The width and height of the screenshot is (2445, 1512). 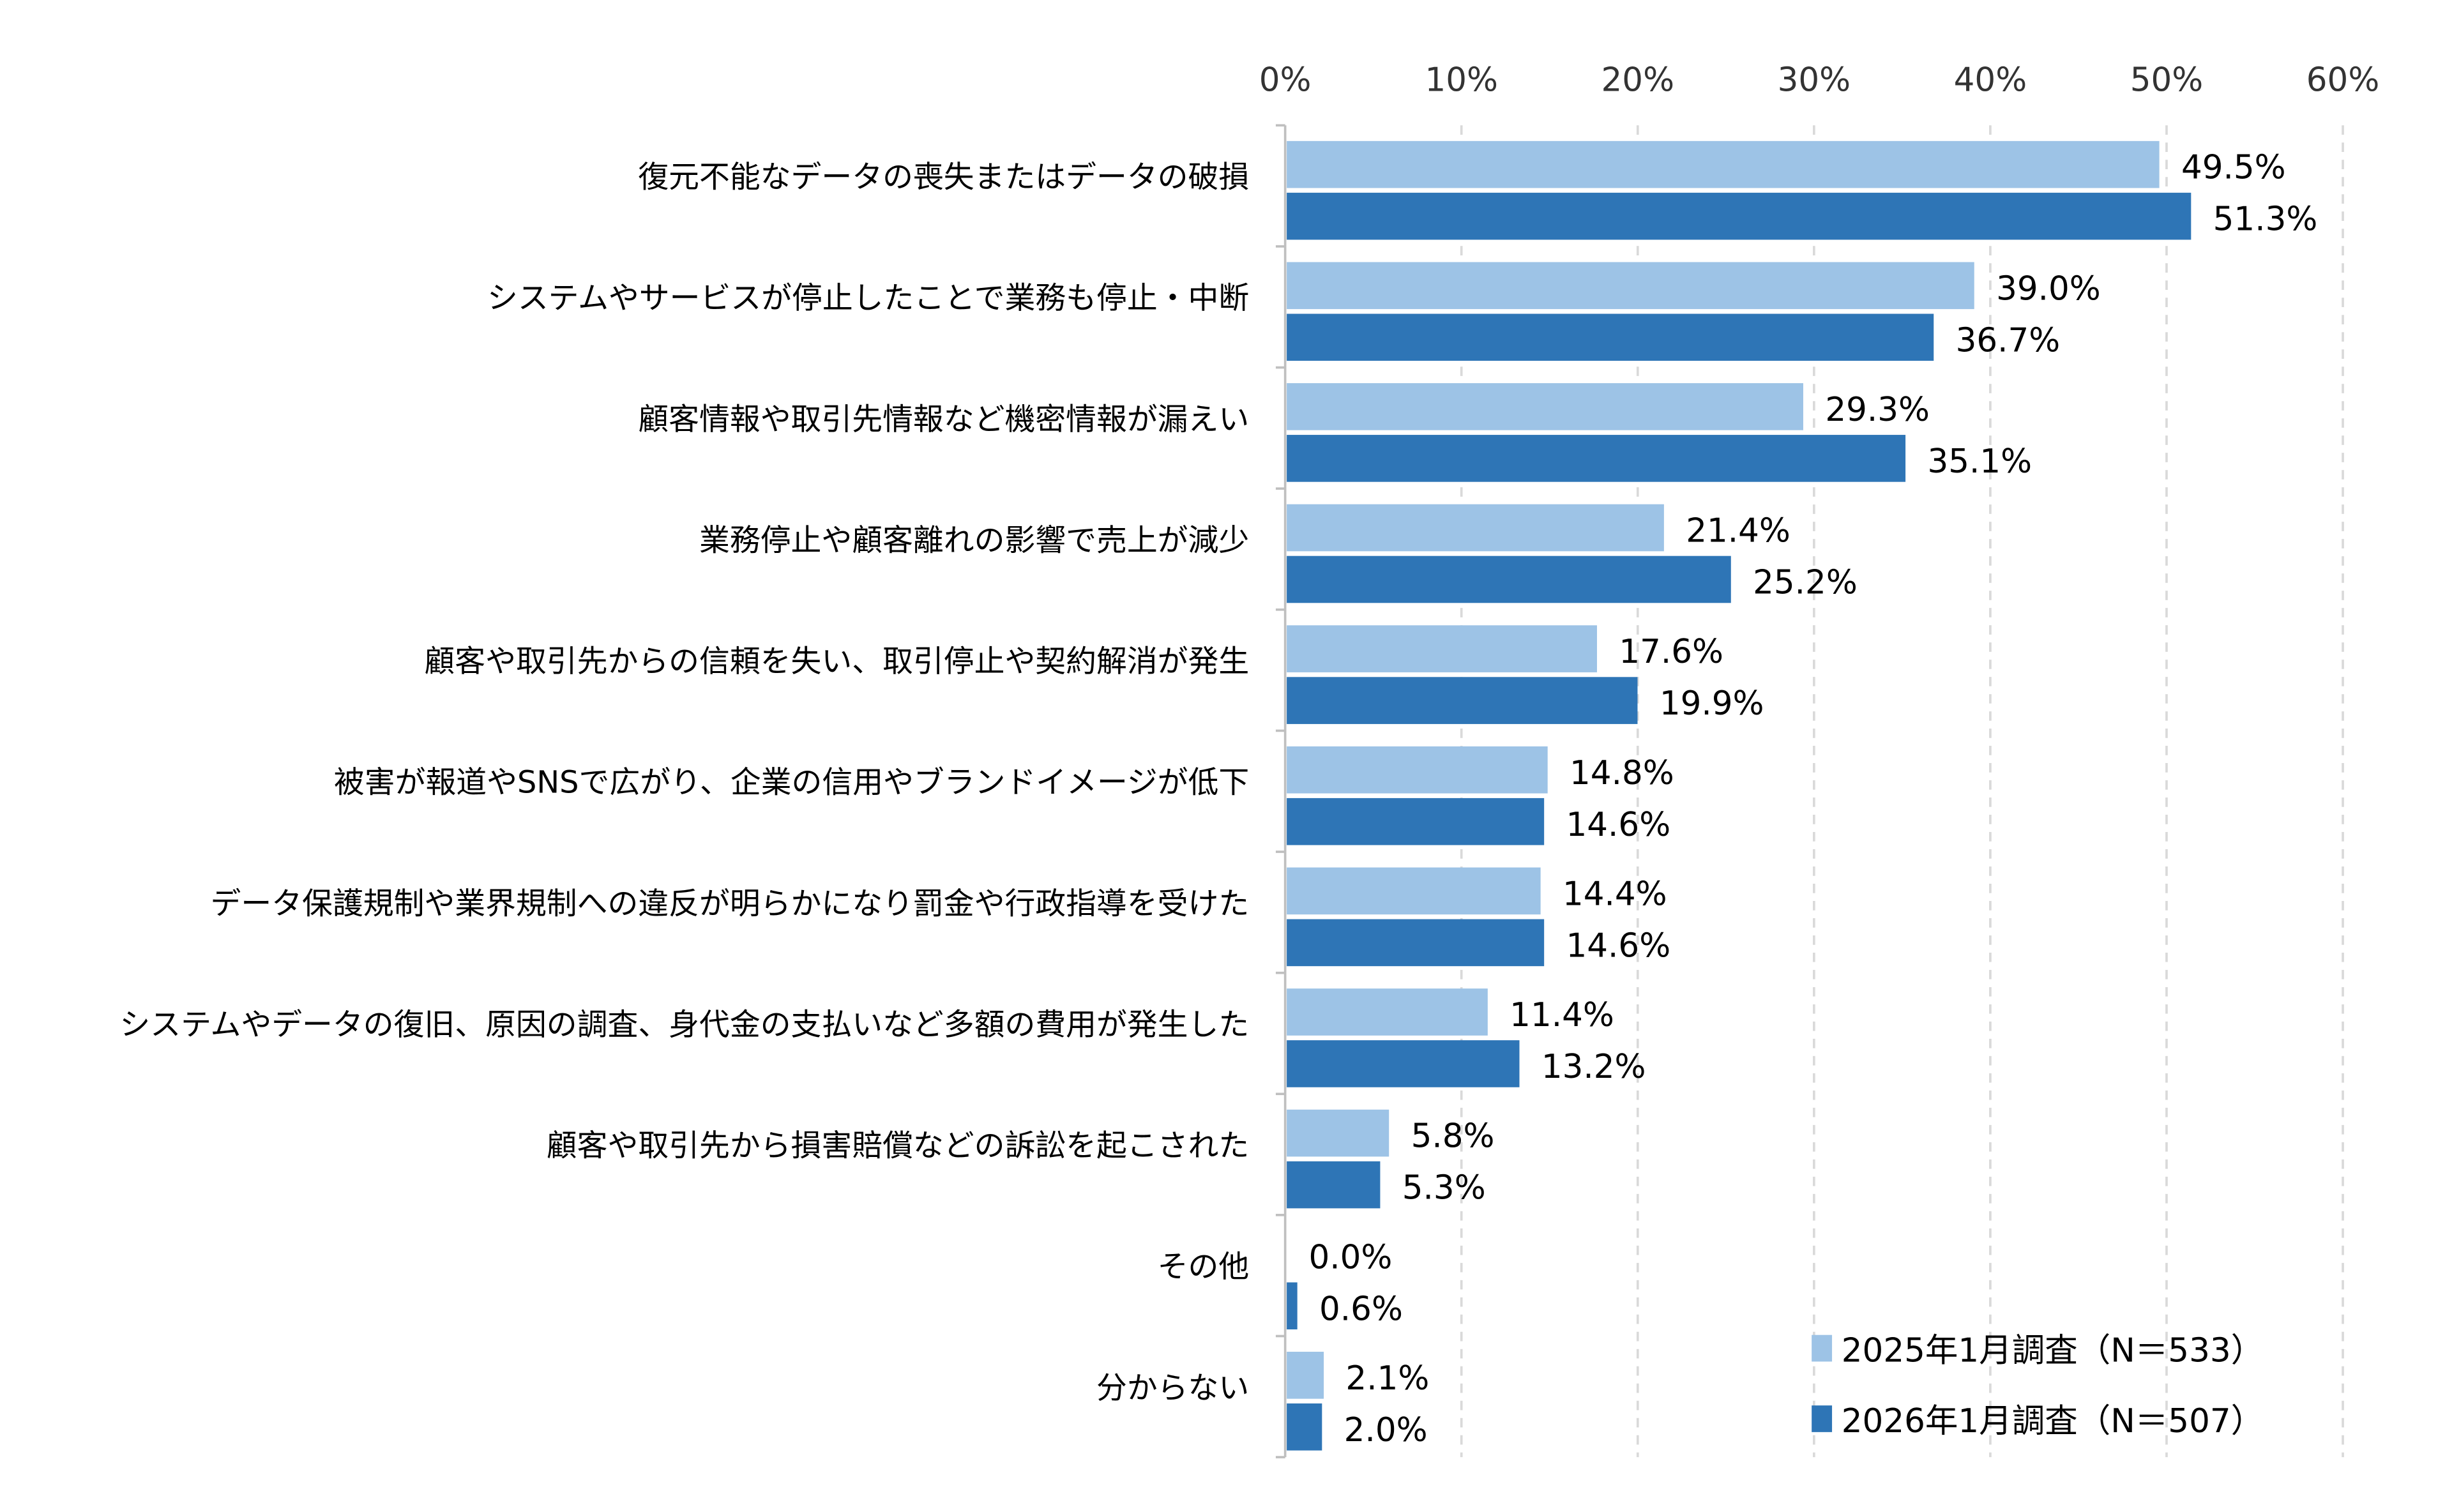 What do you see at coordinates (868, 298) in the screenshot?
I see `category-label: システムやサービスが停止したことで業務も停止・中断` at bounding box center [868, 298].